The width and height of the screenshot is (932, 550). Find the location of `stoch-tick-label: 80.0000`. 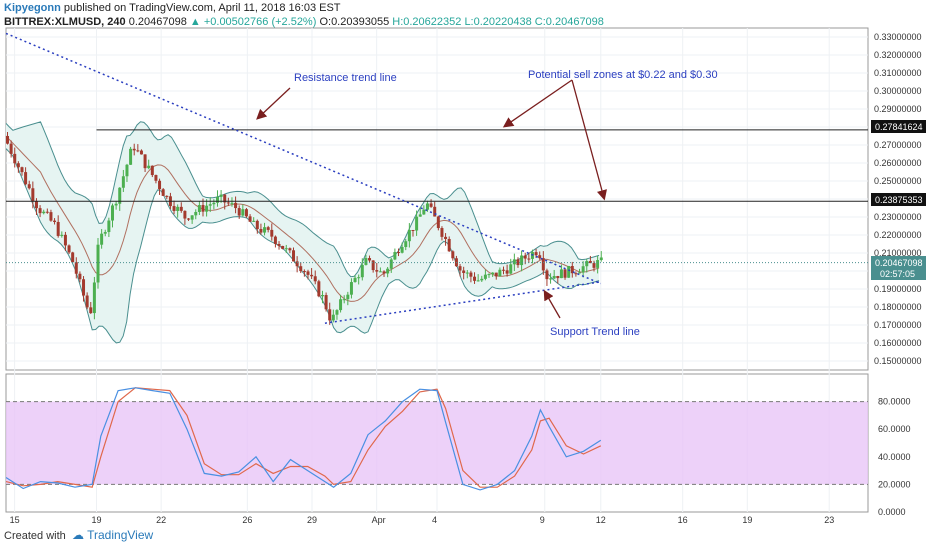

stoch-tick-label: 80.0000 is located at coordinates (894, 402).